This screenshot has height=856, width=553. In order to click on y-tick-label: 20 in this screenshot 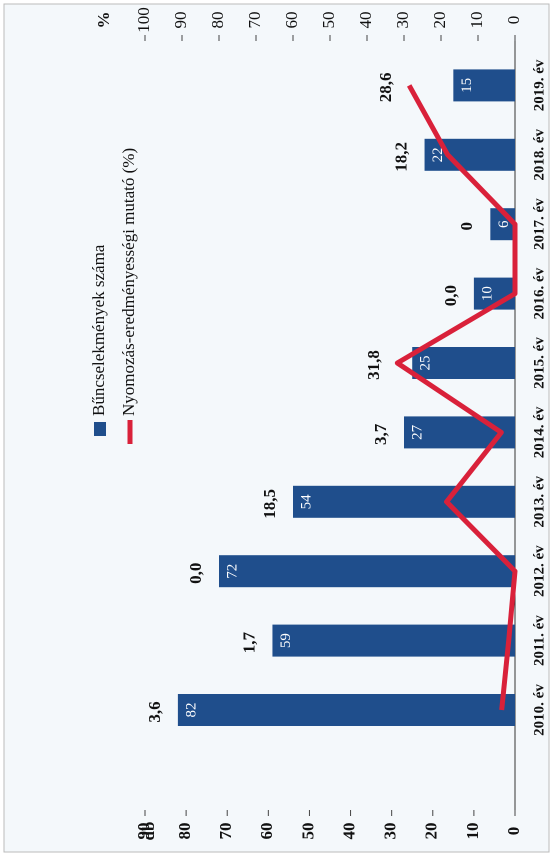, I will do `click(431, 831)`.